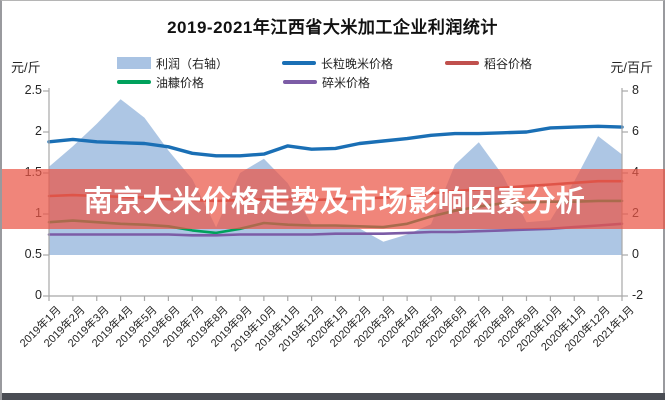  Describe the element at coordinates (33, 90) in the screenshot. I see `y-axis-tick-label-left: 2.5` at that location.